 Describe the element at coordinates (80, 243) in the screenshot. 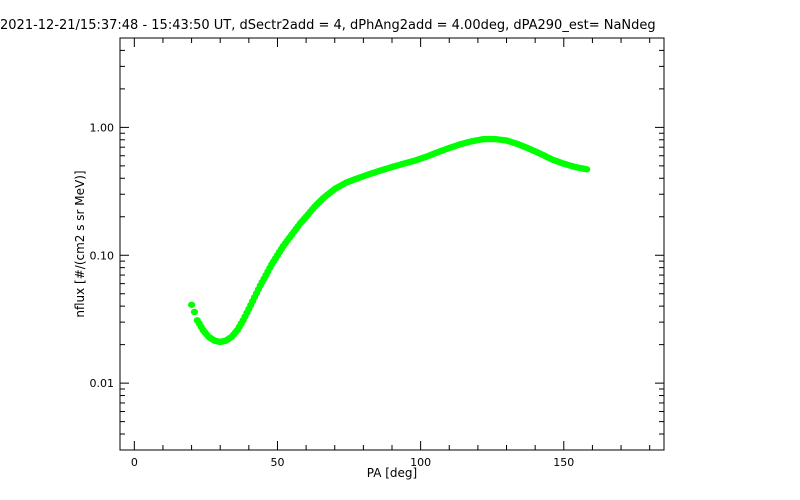

I see `y-axis-label: nflux [#/(cm2 s sr MeV)]` at that location.